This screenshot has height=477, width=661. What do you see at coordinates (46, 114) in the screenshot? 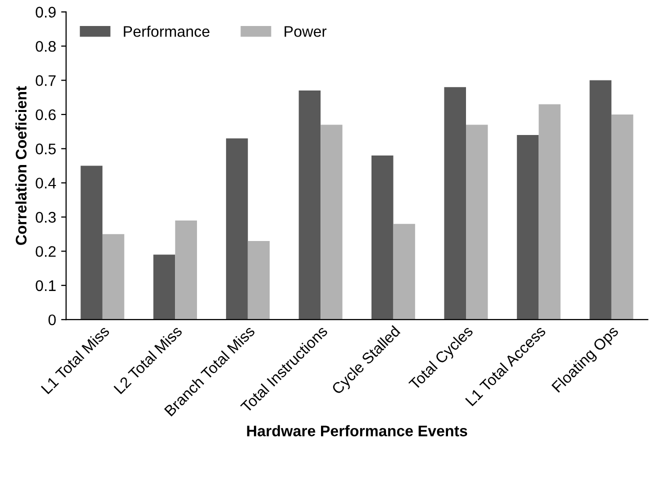
I see `y-tick-label: 0.6` at bounding box center [46, 114].